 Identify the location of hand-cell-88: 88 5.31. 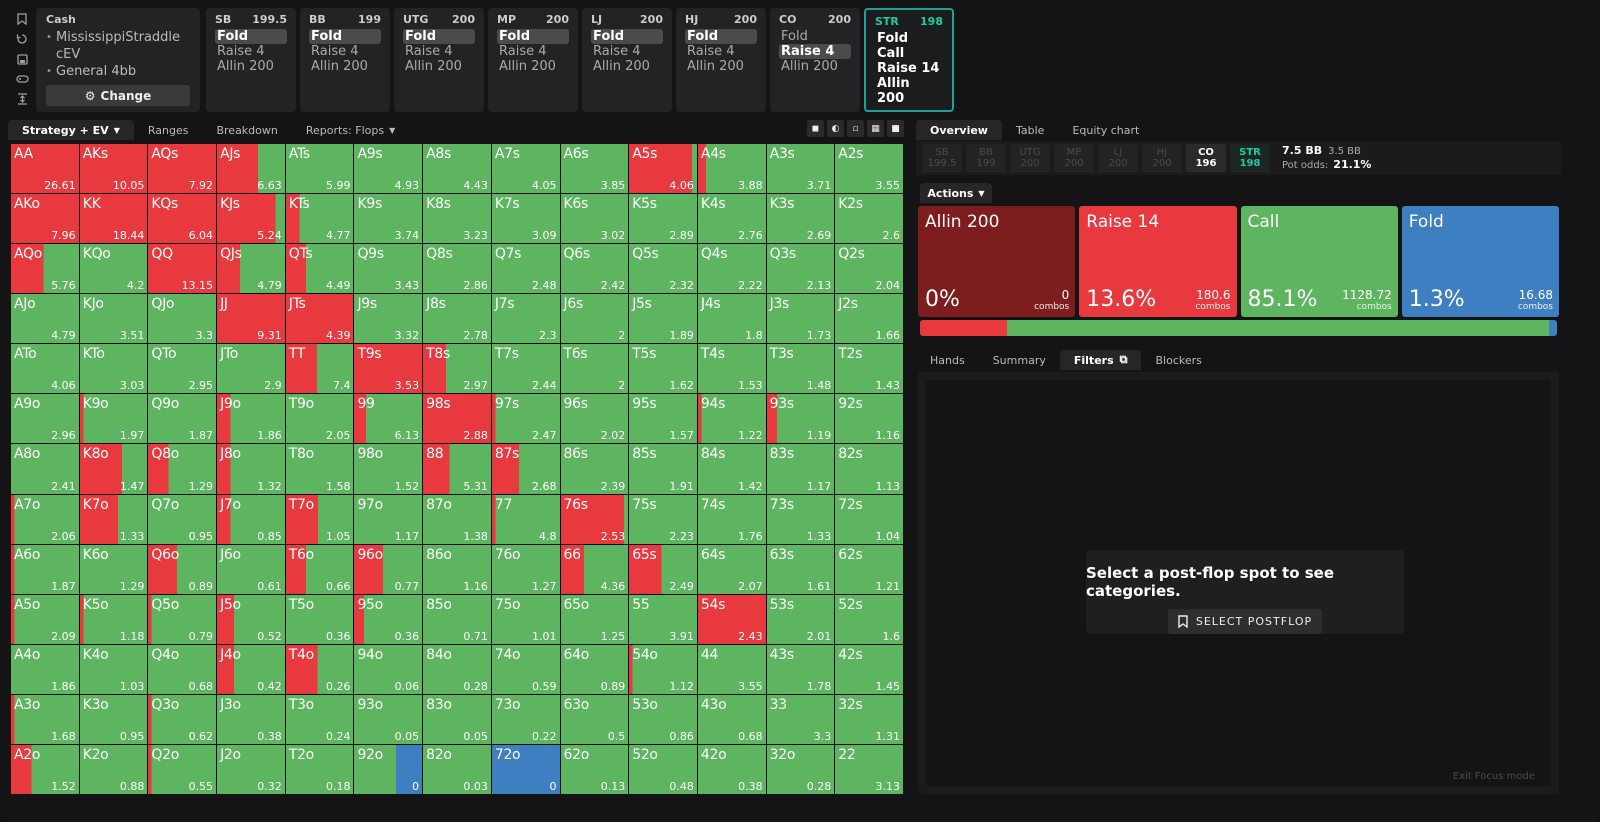
(457, 469).